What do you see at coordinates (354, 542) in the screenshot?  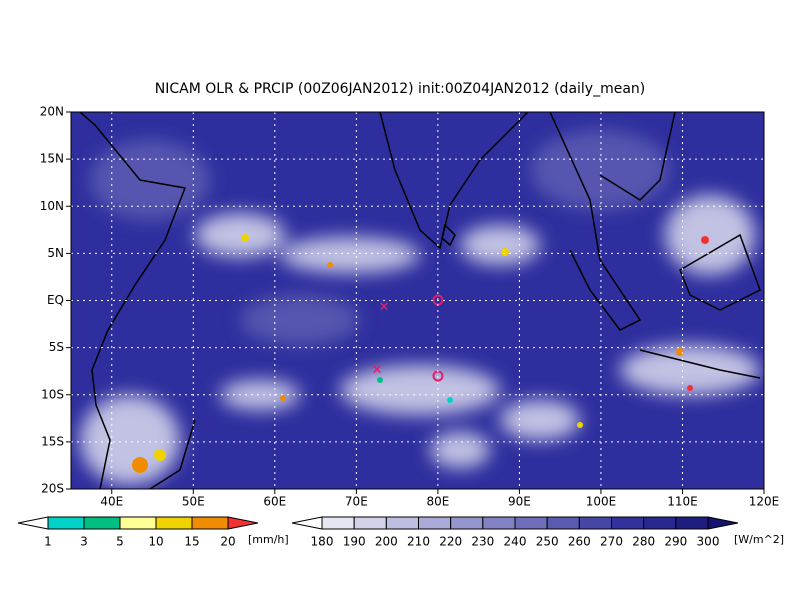 I see `colorbar-label: 190` at bounding box center [354, 542].